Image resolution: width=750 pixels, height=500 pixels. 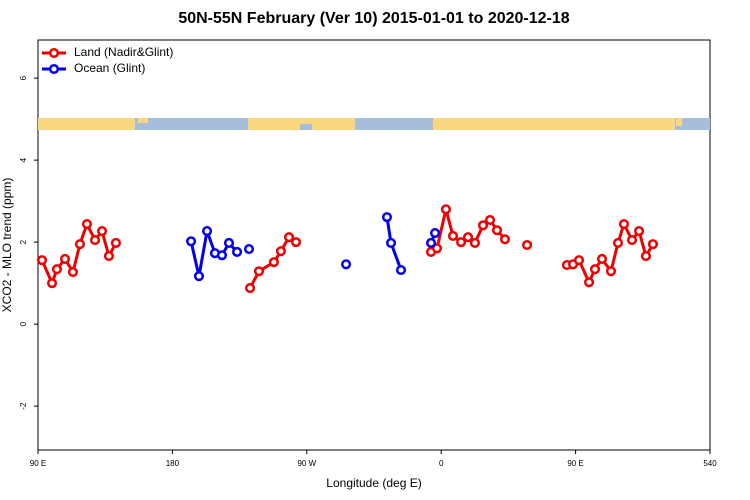 What do you see at coordinates (23, 323) in the screenshot?
I see `y-tick-label: 0` at bounding box center [23, 323].